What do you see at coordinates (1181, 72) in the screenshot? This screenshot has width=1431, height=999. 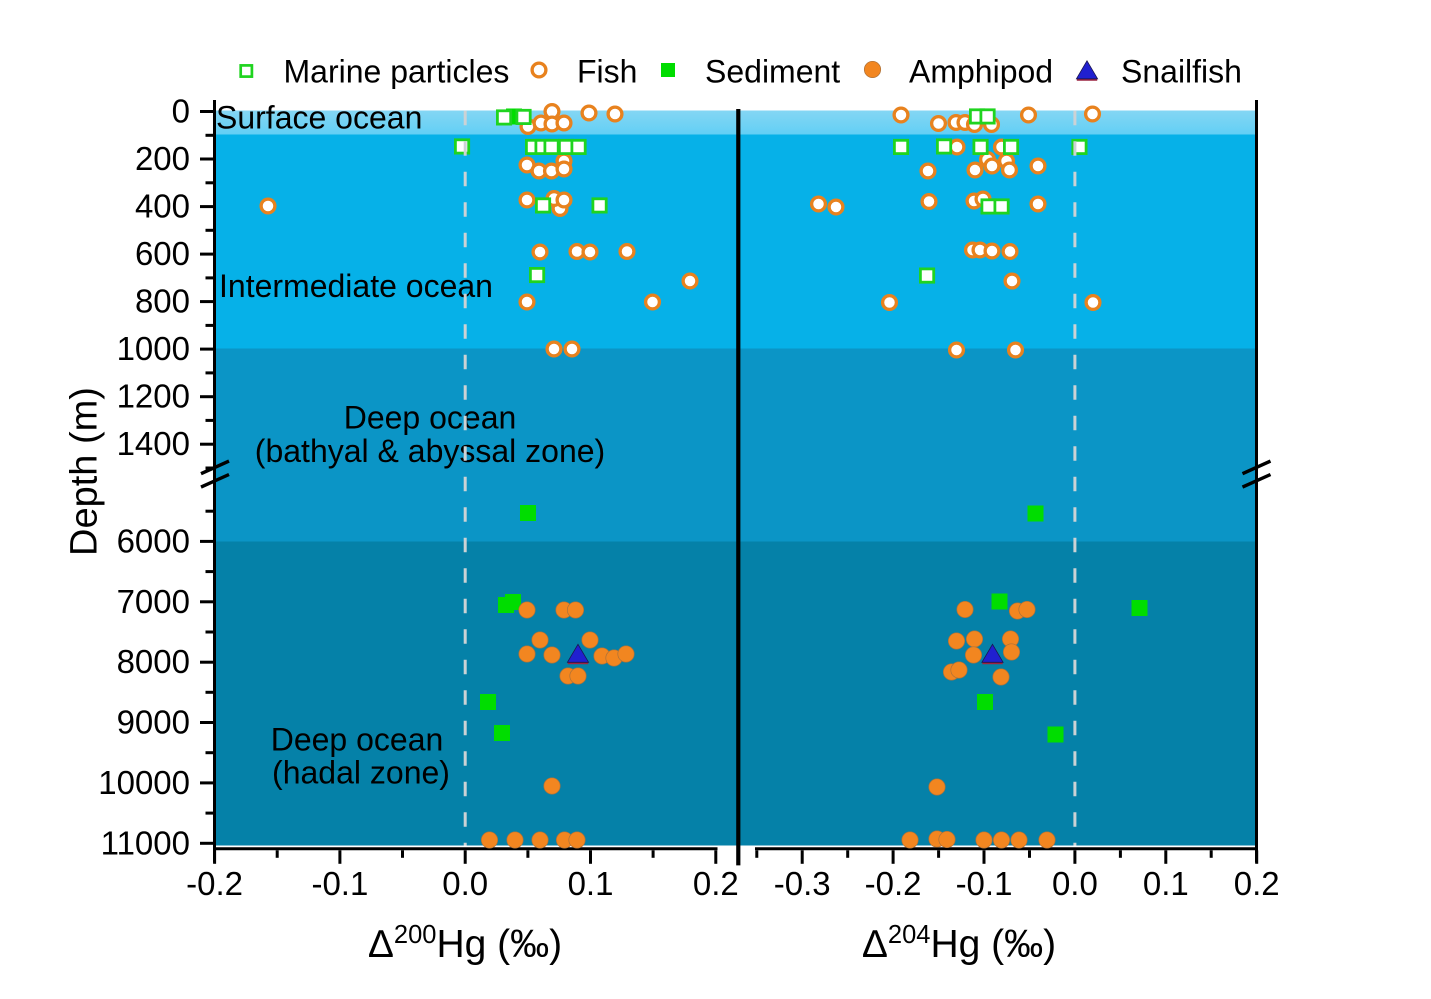 I see `svg-text: Snailfish` at bounding box center [1181, 72].